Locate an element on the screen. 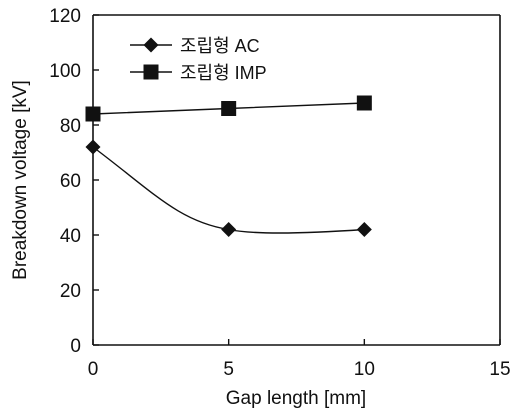 This screenshot has height=413, width=513. legend-item-2: 조립형 IMP is located at coordinates (198, 73).